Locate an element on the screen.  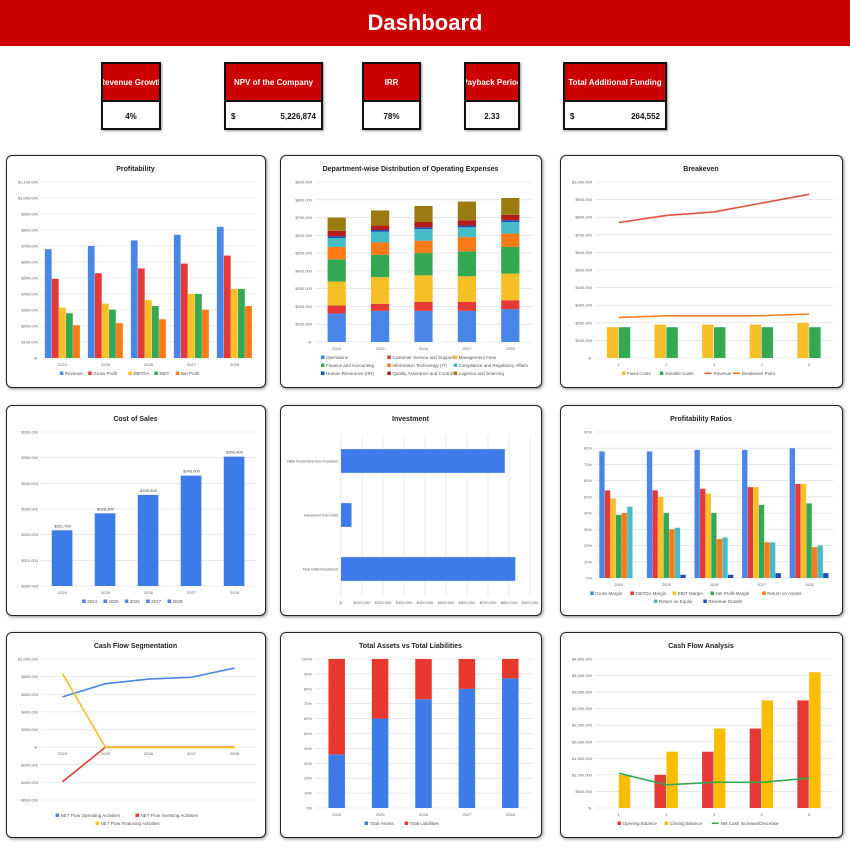
kpi-revenue-growth: Revenue Growth 4% is located at coordinates (131, 96).